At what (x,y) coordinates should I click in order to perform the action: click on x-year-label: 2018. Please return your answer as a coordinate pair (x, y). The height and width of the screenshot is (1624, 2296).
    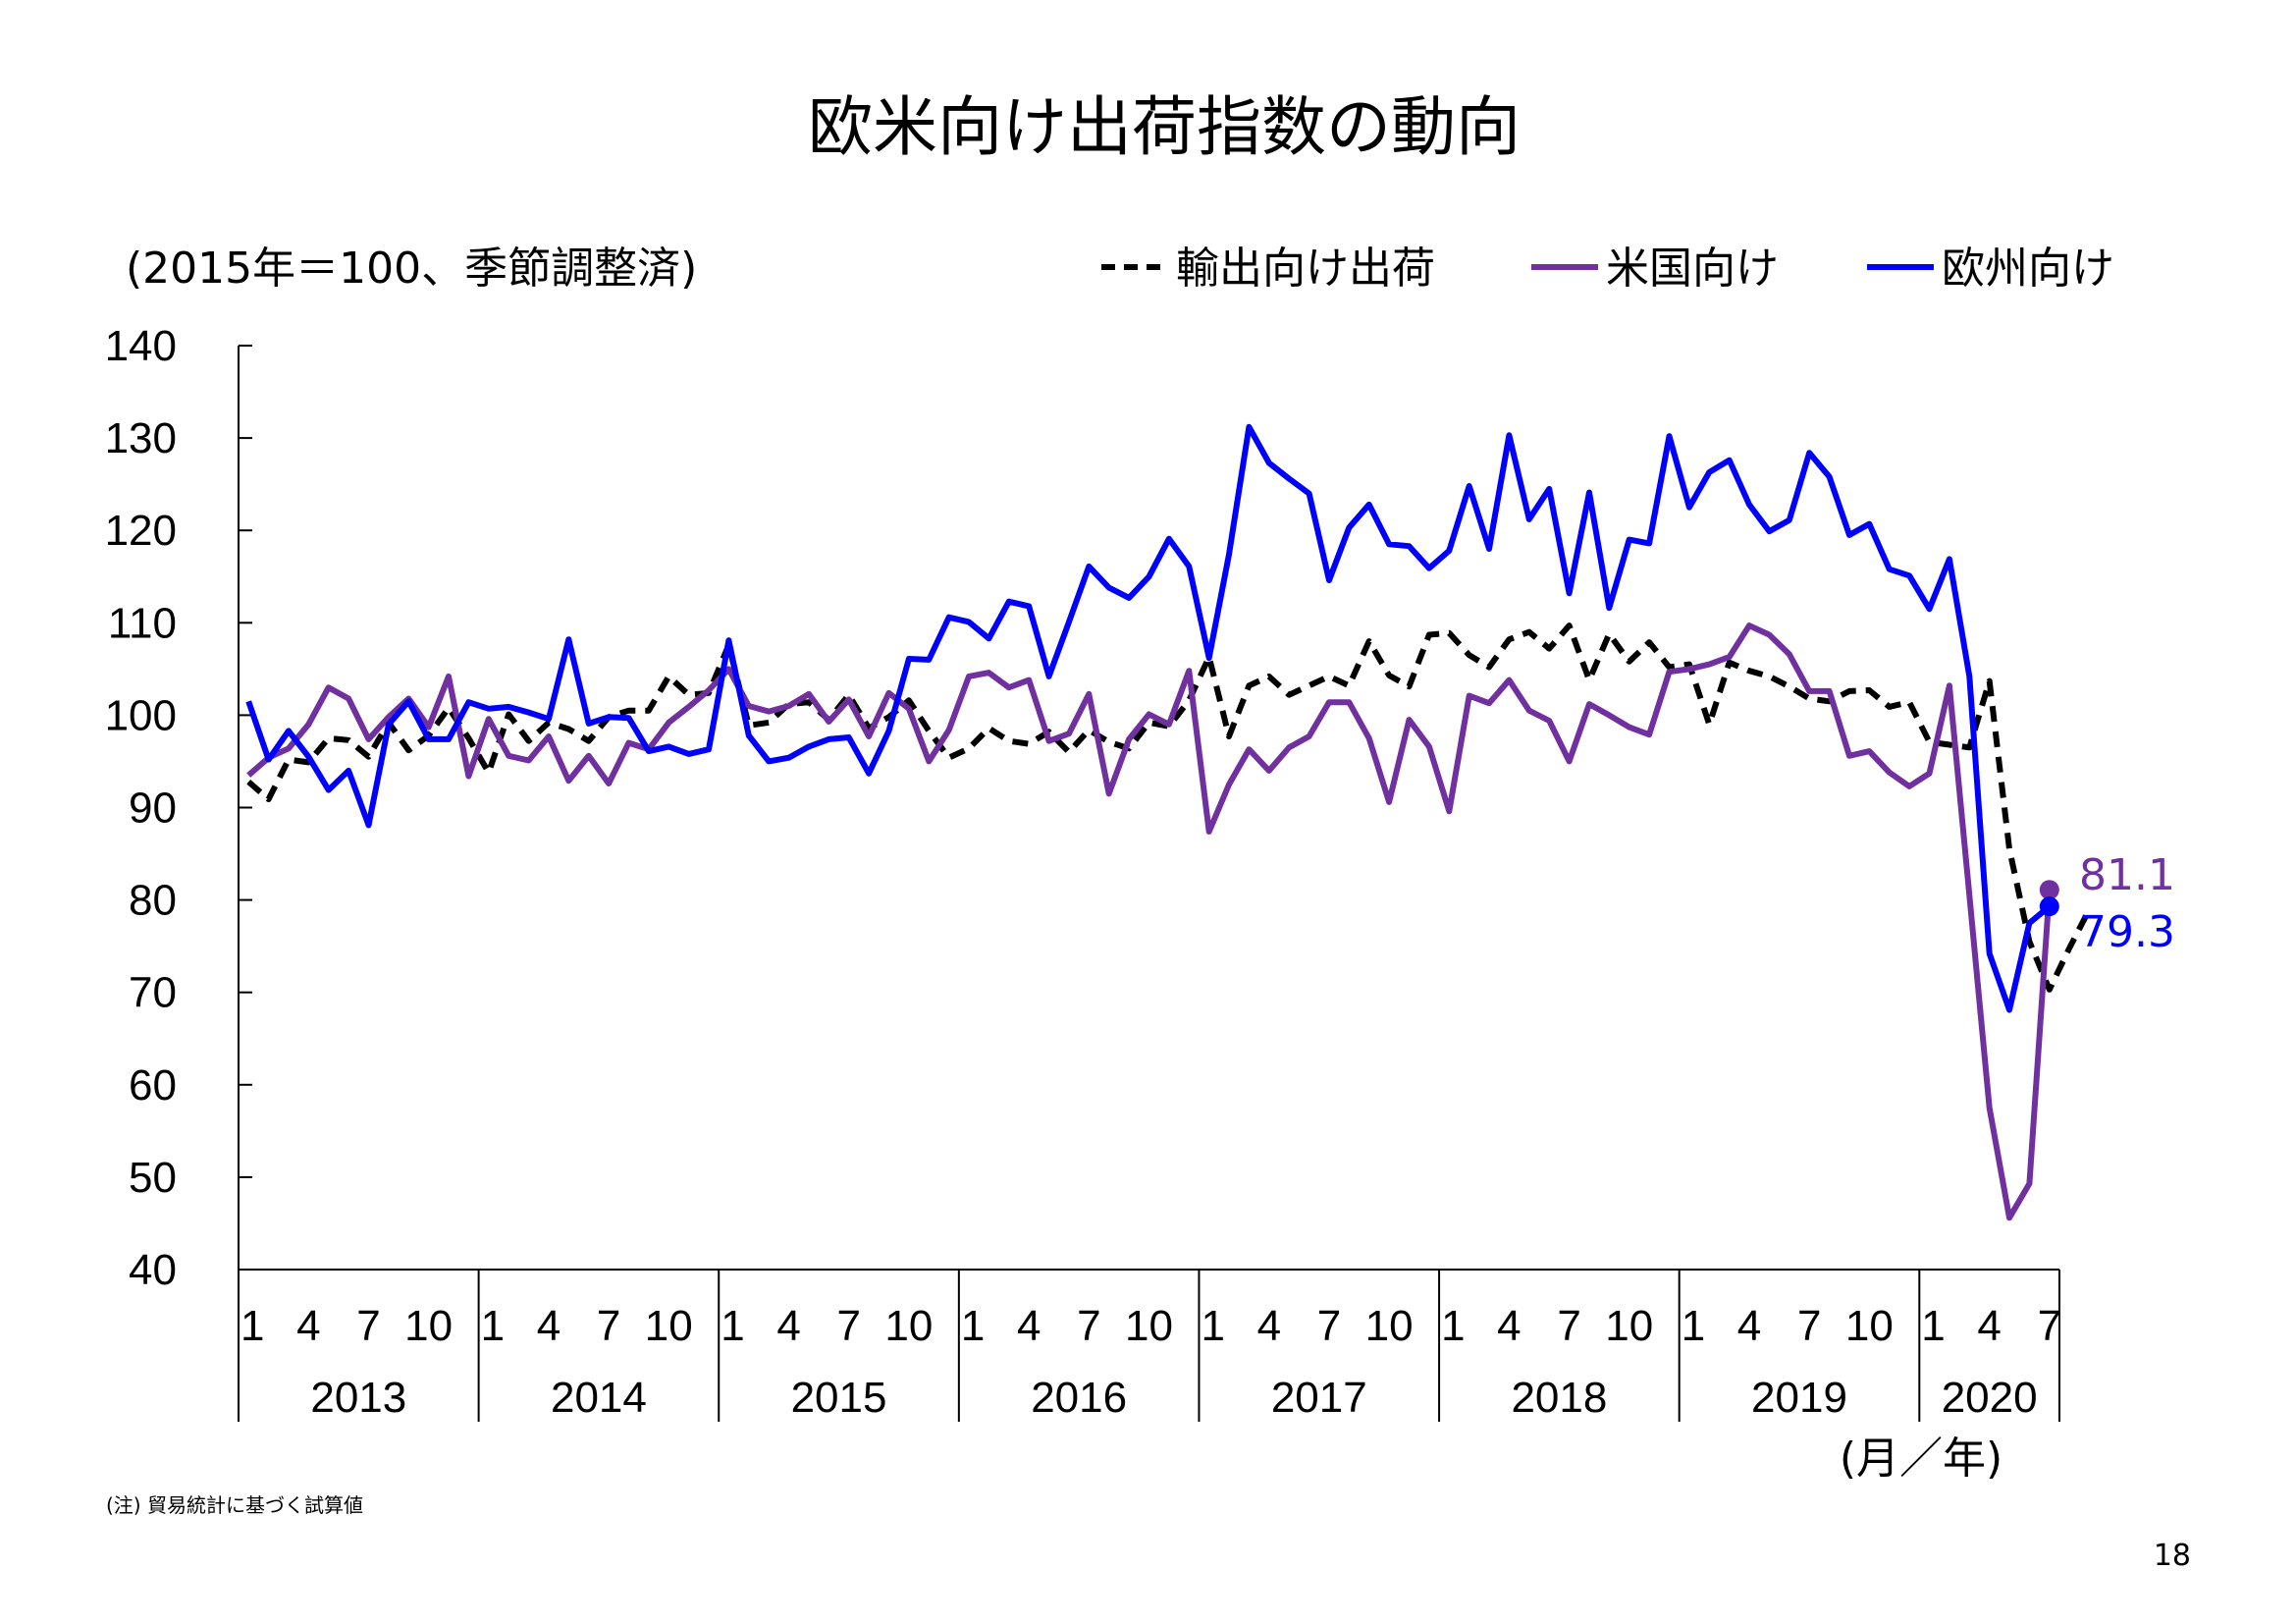
    Looking at the image, I should click on (1559, 1398).